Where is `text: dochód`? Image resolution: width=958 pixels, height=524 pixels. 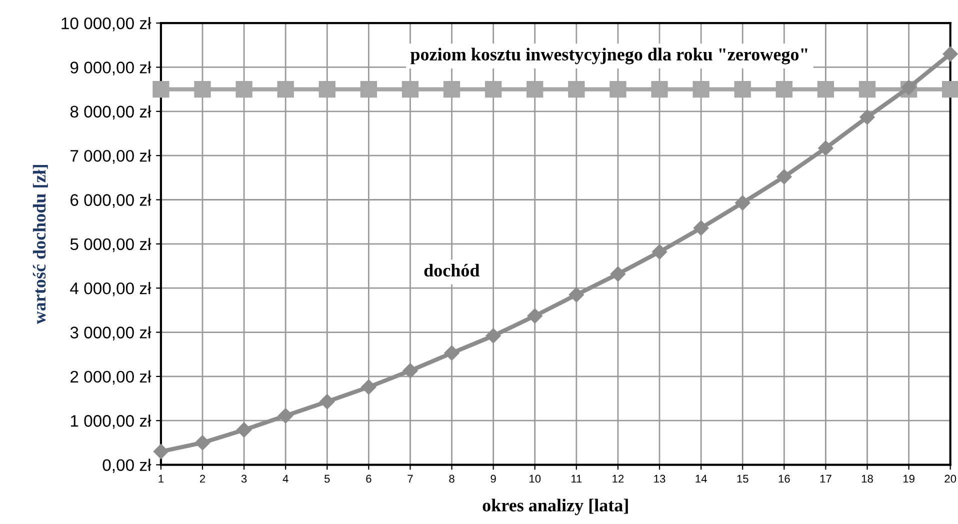
text: dochód is located at coordinates (452, 270).